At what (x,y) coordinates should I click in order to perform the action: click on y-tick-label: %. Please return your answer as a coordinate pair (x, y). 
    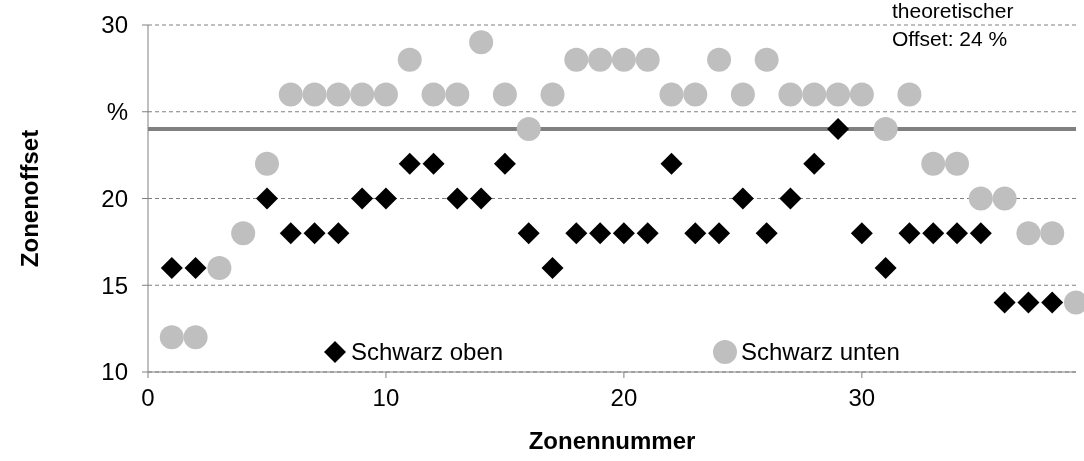
    Looking at the image, I should click on (117, 112).